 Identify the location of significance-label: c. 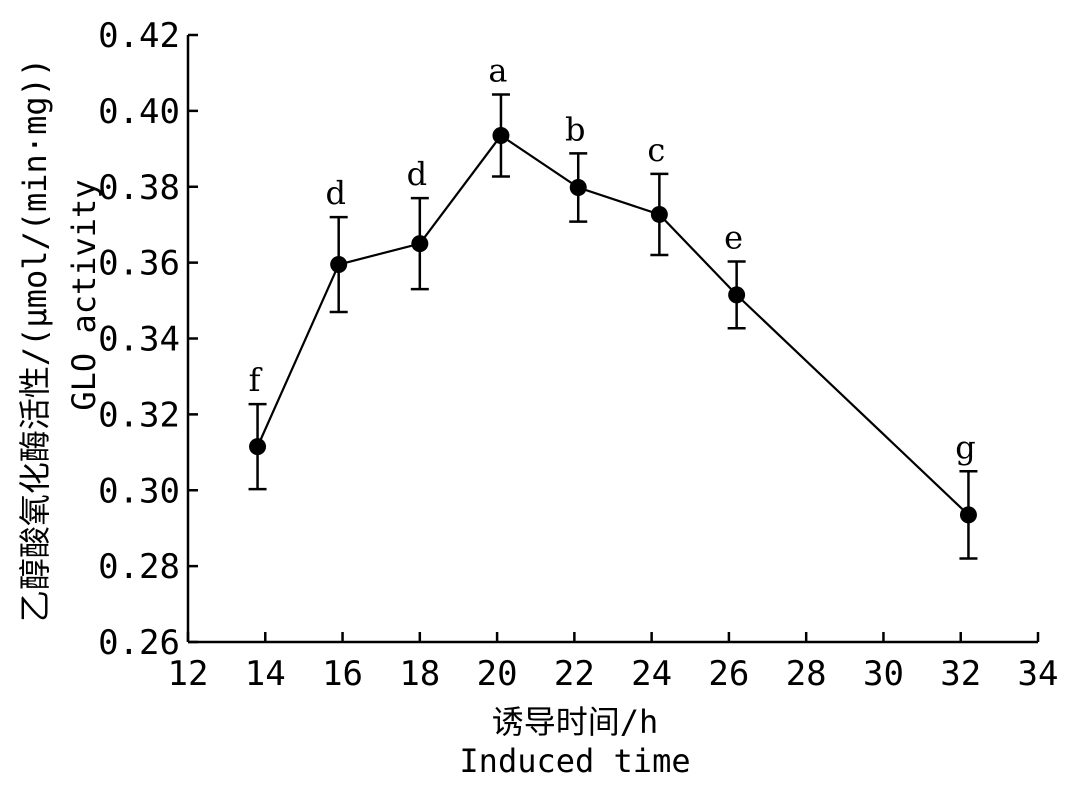
(656, 150).